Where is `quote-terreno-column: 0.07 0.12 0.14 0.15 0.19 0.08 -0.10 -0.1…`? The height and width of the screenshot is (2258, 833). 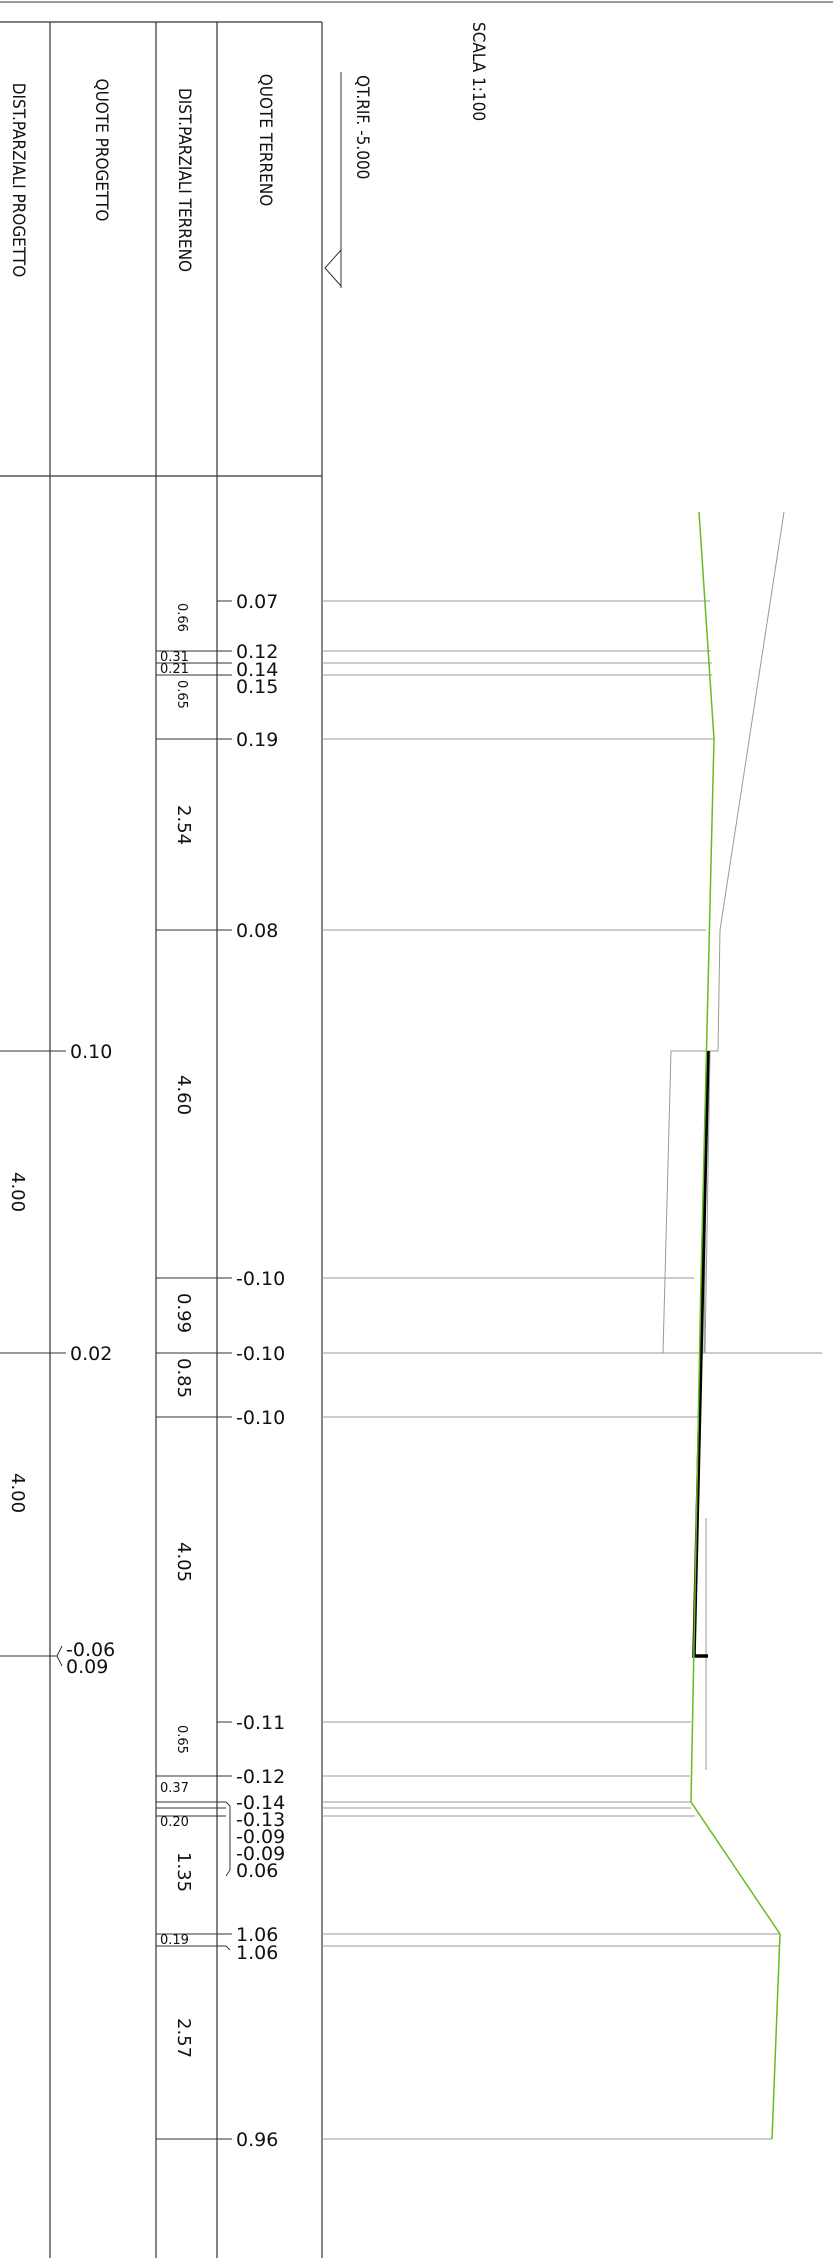 quote-terreno-column: 0.07 0.12 0.14 0.15 0.19 0.08 -0.10 -0.1… is located at coordinates (251, 1371).